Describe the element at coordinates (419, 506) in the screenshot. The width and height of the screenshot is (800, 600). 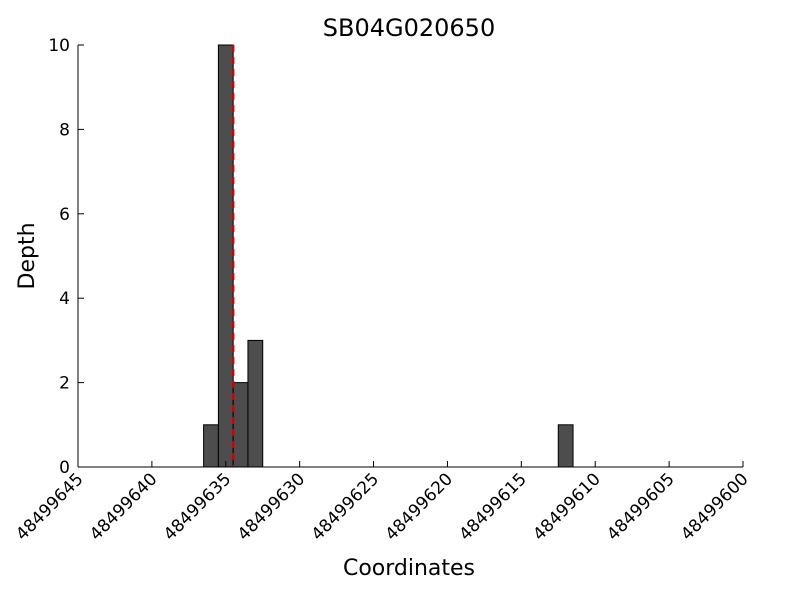
I see `x-tick-label: 48499620` at that location.